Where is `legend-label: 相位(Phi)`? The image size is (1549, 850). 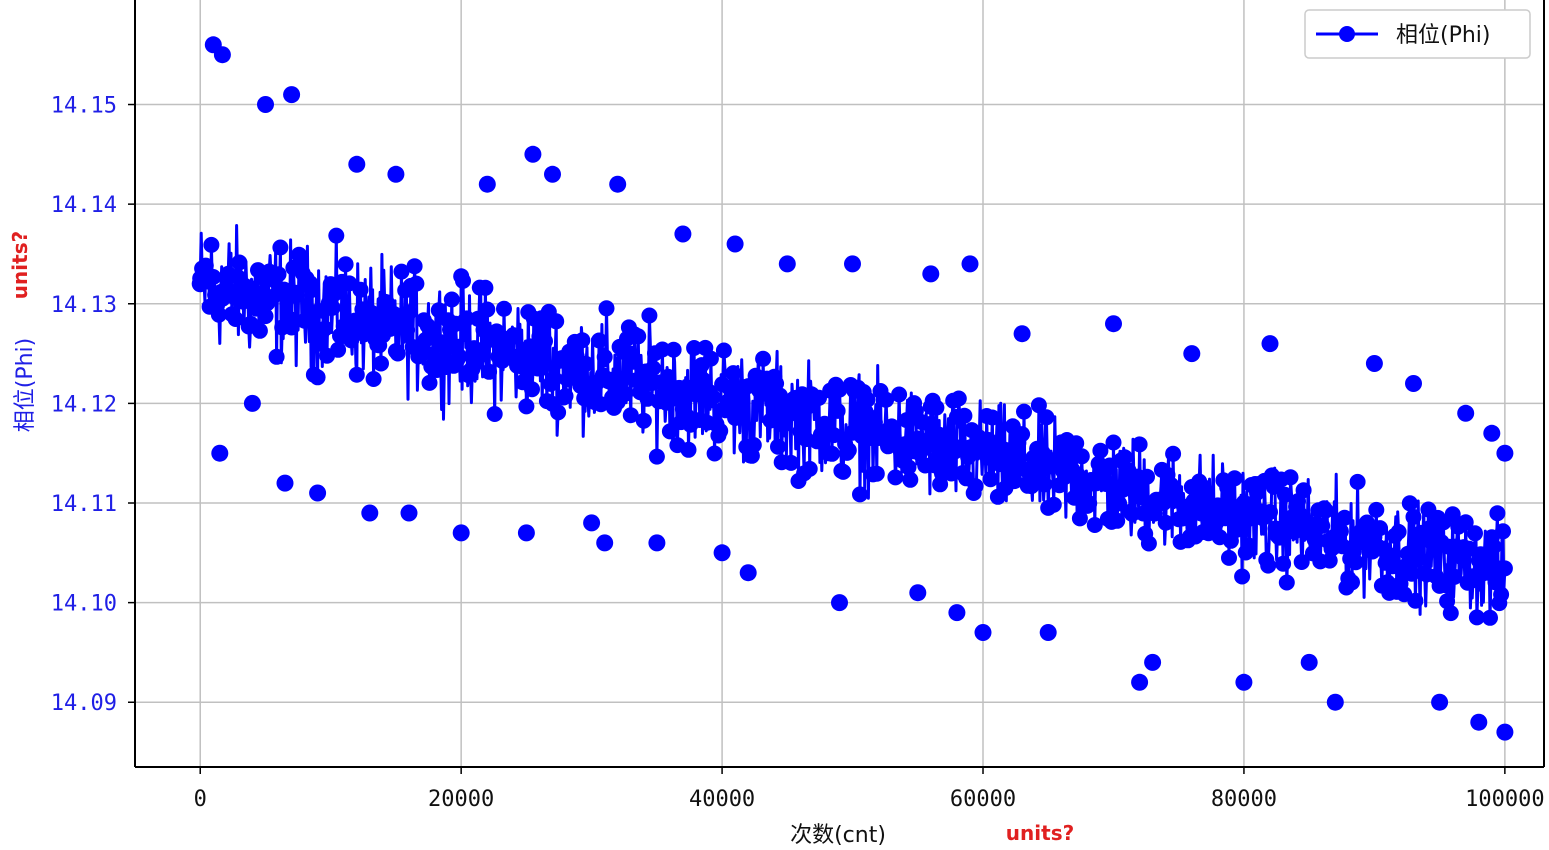
legend-label: 相位(Phi) is located at coordinates (1443, 35).